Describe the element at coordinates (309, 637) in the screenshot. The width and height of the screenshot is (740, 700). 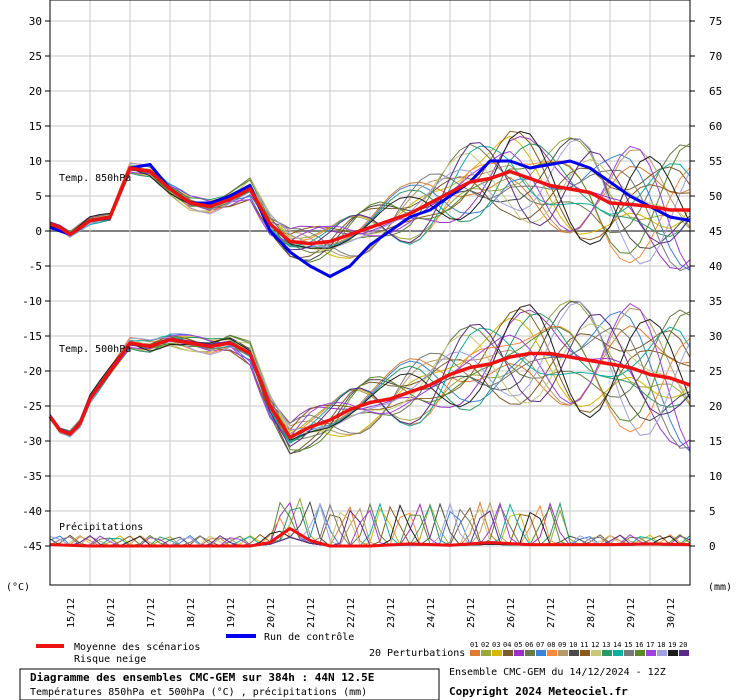
I see `legend-control-label: Run de contrôle` at that location.